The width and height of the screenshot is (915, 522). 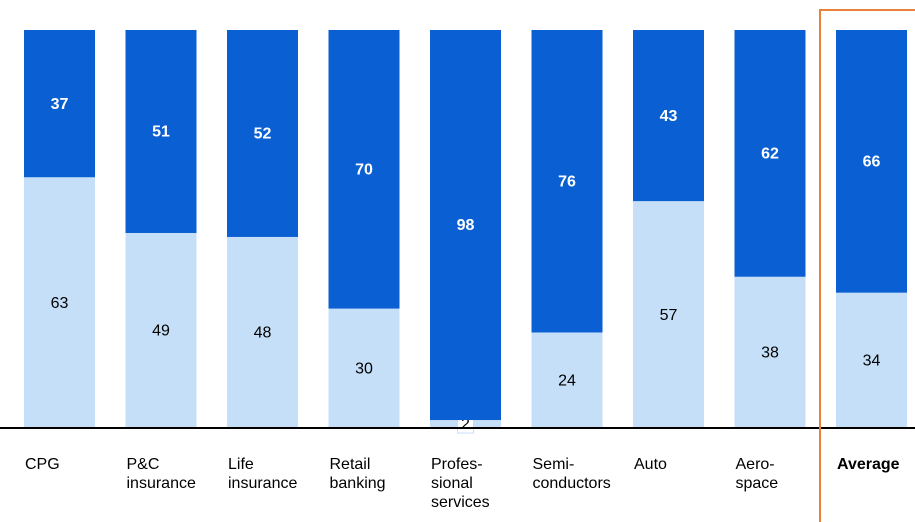 I want to click on value-label: 98, so click(x=466, y=225).